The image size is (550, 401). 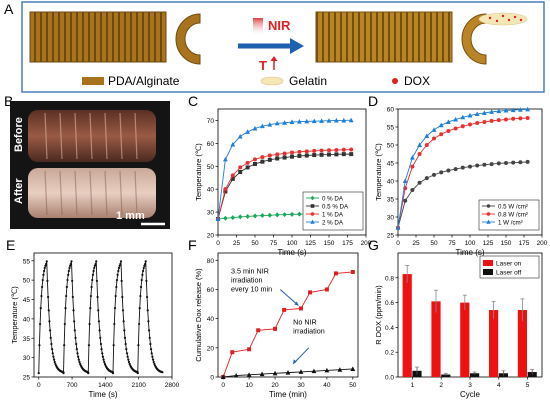 I want to click on y-tick-label: 80, so click(x=211, y=261).